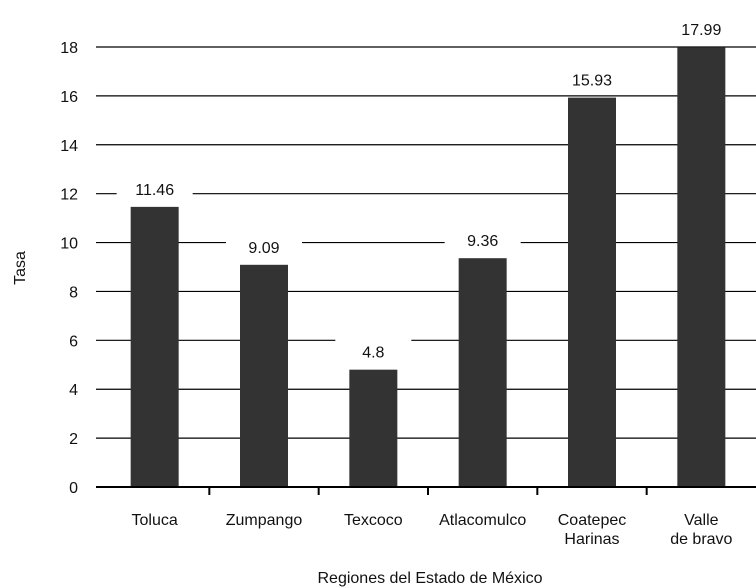  Describe the element at coordinates (69, 48) in the screenshot. I see `y-tick-label: 18` at that location.